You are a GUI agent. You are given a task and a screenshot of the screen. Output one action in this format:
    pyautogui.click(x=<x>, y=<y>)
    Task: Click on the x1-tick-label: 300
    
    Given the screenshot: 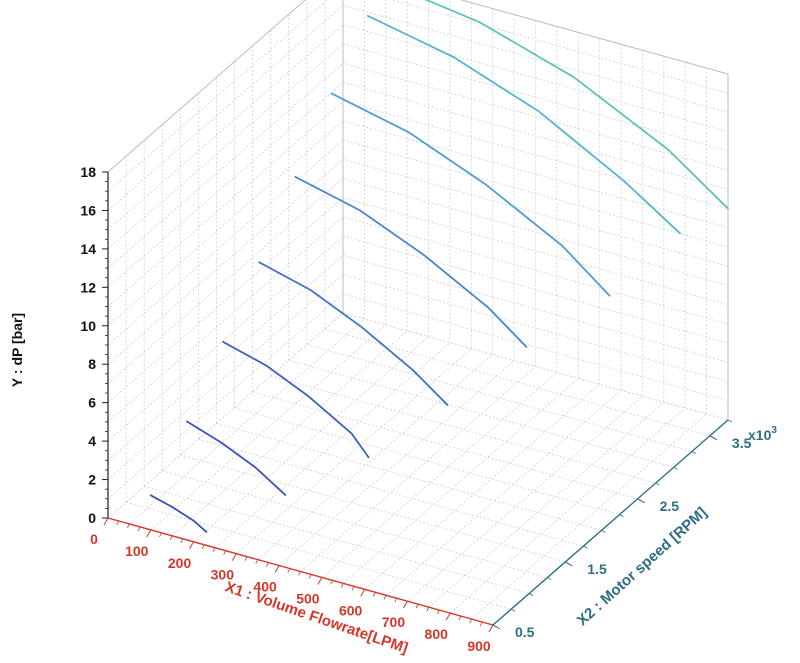 What is the action you would take?
    pyautogui.click(x=223, y=575)
    